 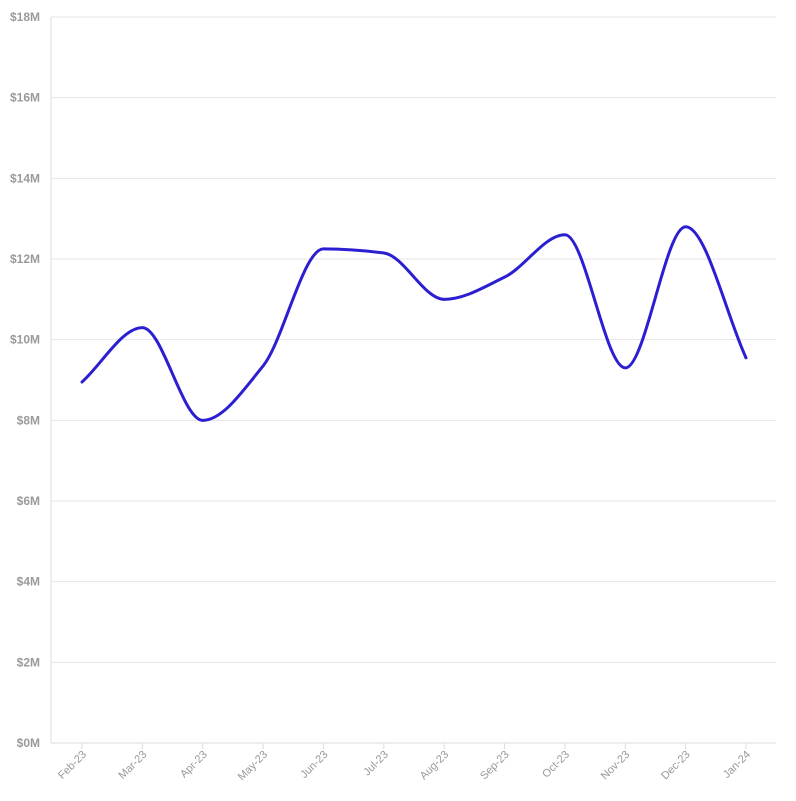 I want to click on y-tick-label: $8M, so click(x=28, y=420).